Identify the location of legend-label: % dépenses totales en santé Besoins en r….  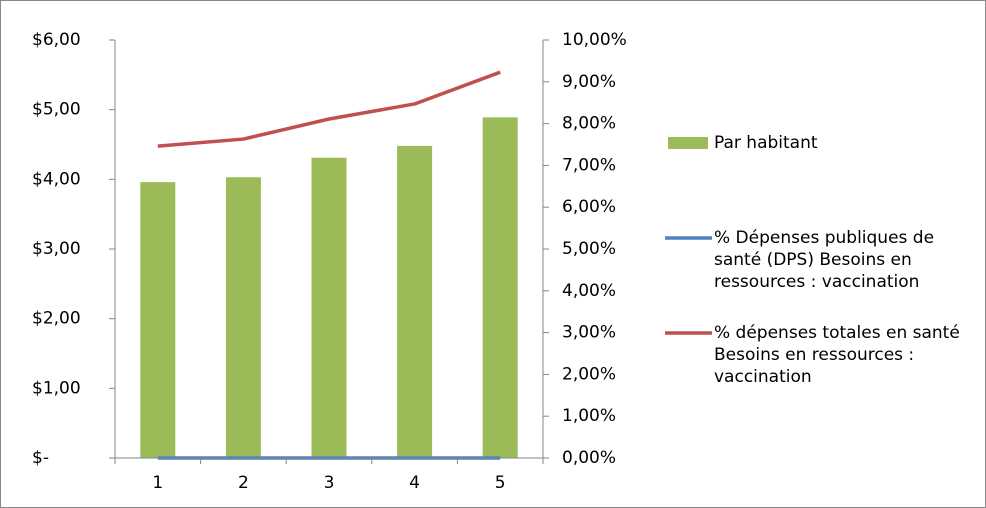
(837, 355).